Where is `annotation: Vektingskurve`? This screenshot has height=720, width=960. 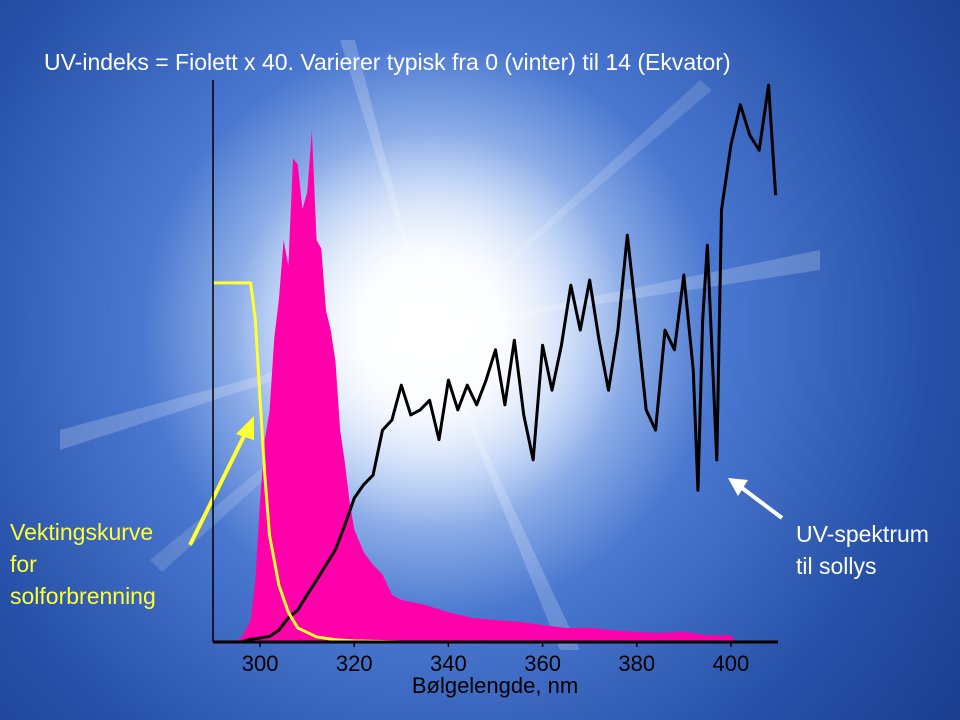
annotation: Vektingskurve is located at coordinates (81, 532).